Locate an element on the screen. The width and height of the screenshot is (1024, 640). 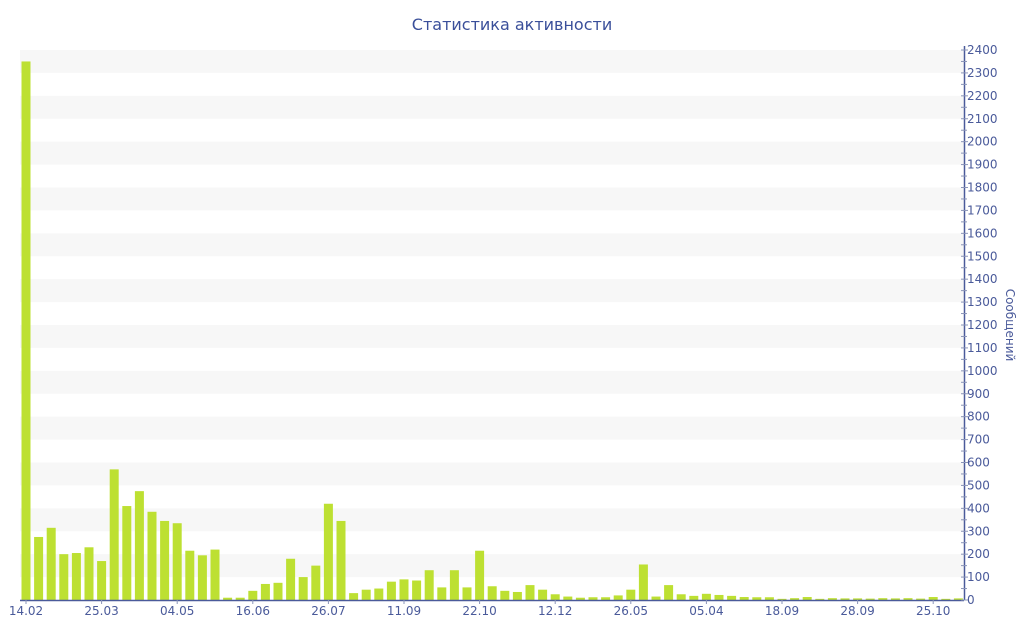
y-axis-label: Сообщений is located at coordinates (1010, 325).